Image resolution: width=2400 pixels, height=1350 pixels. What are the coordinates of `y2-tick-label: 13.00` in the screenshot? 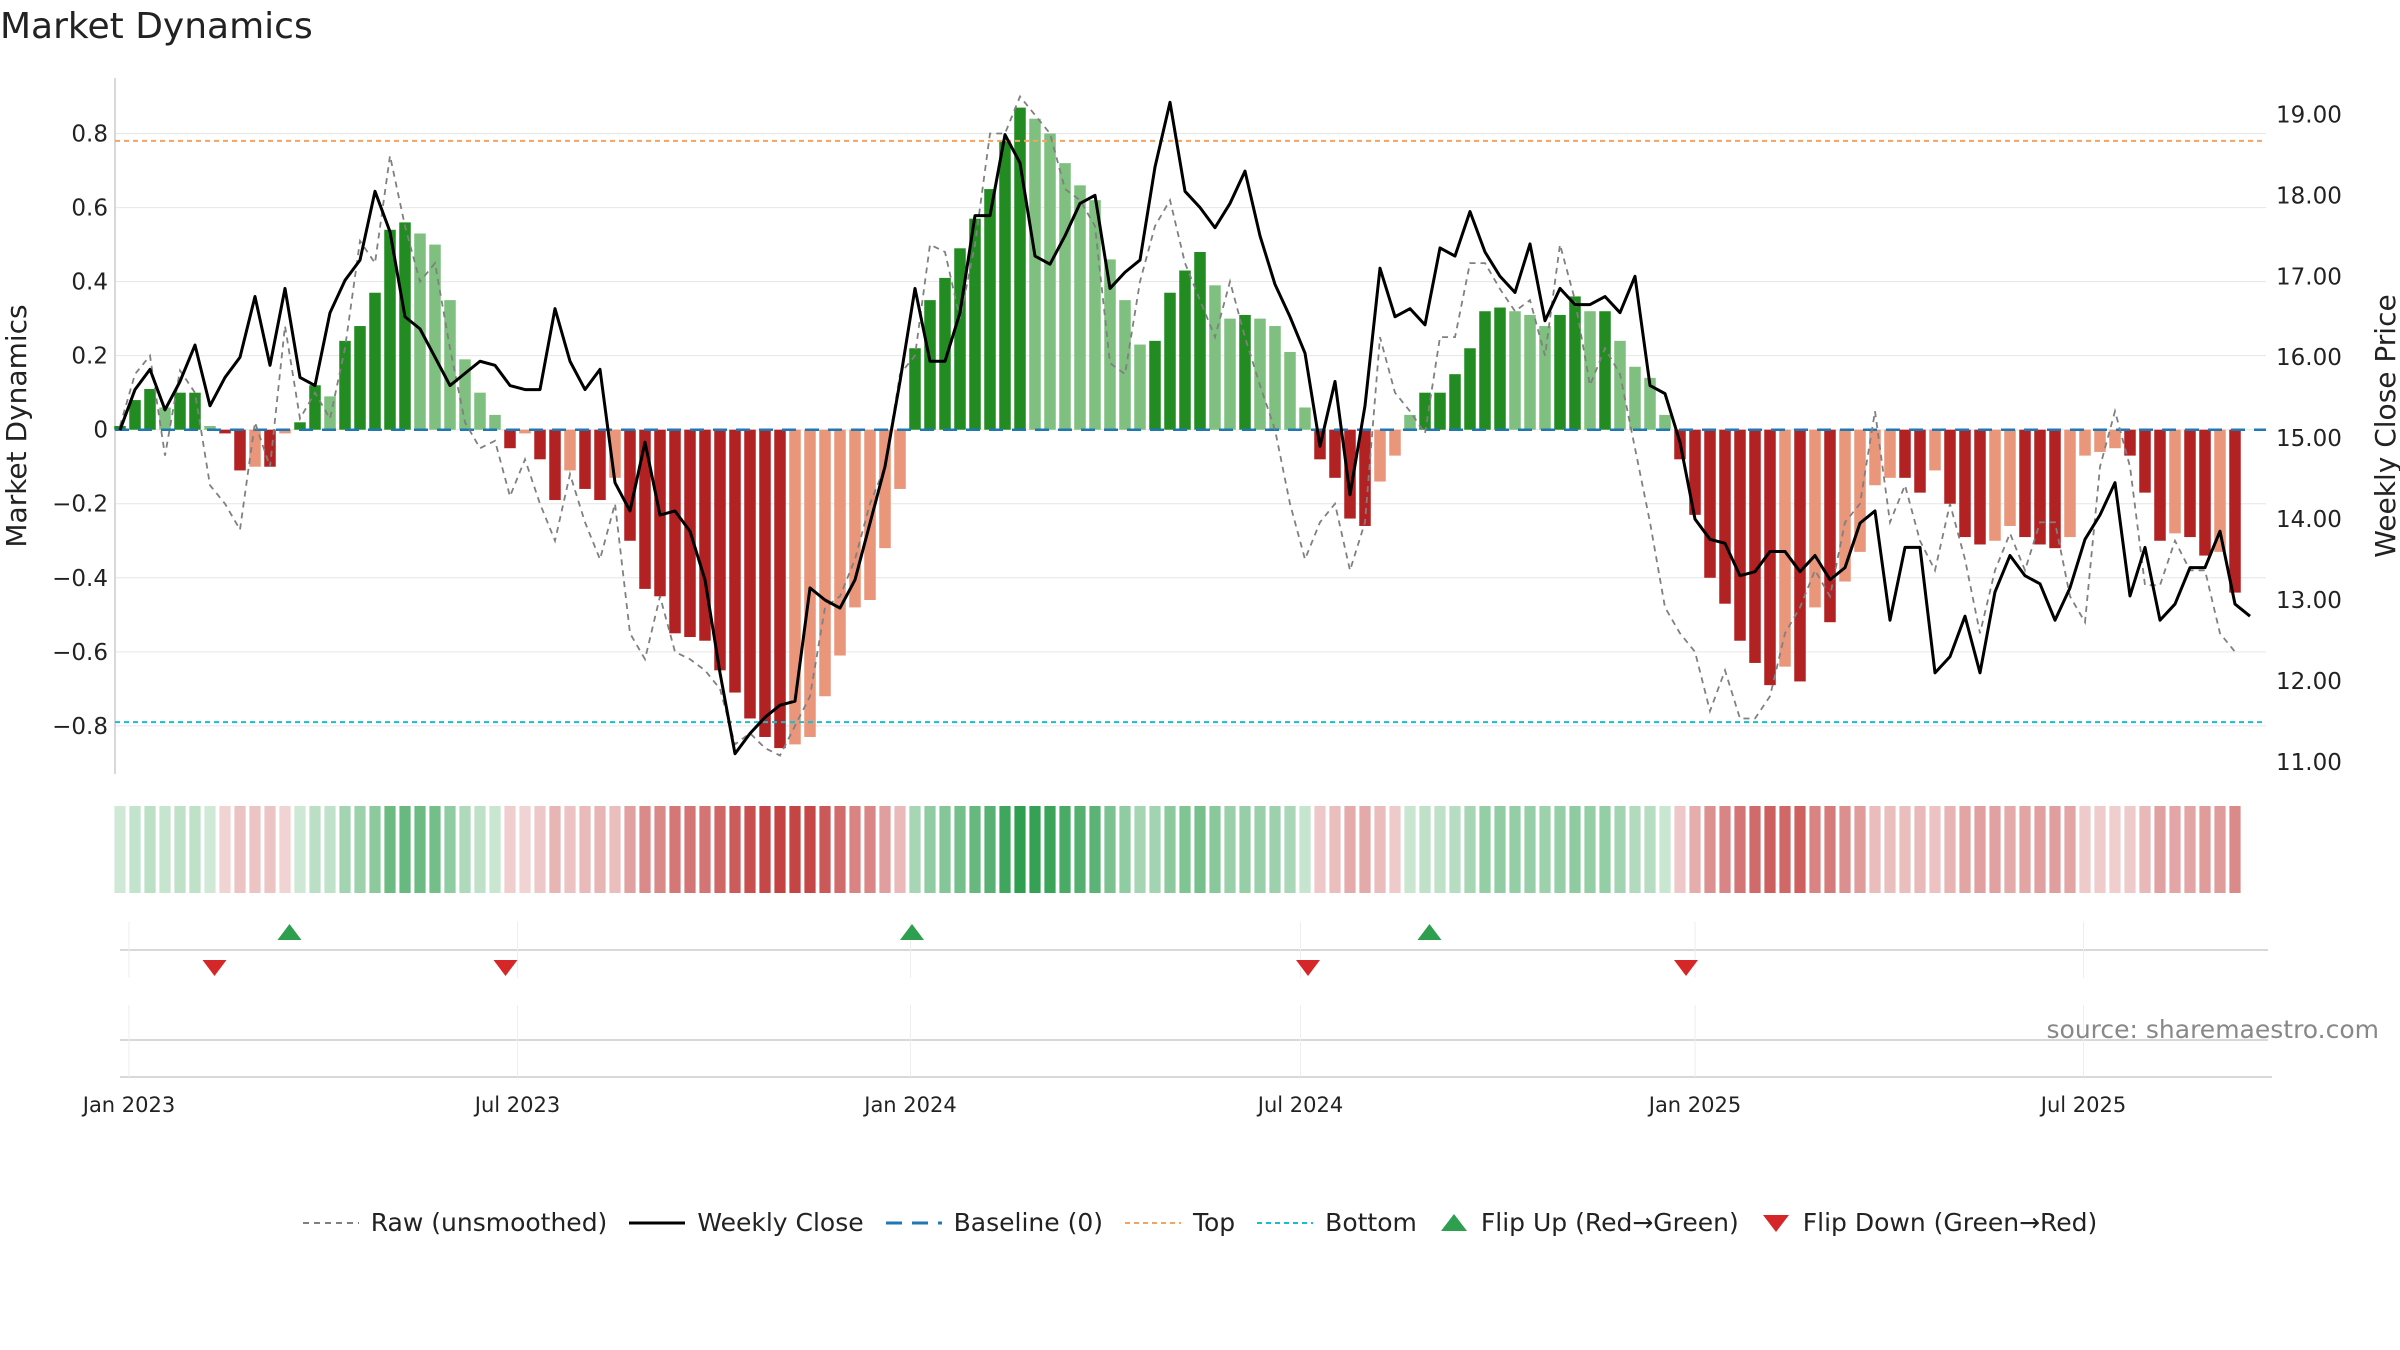 It's located at (2309, 601).